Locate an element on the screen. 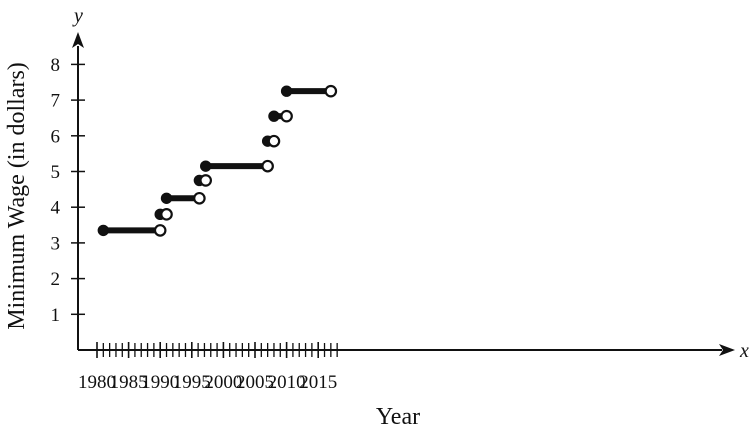 The height and width of the screenshot is (432, 751). x-tick-label: 1985 is located at coordinates (129, 382).